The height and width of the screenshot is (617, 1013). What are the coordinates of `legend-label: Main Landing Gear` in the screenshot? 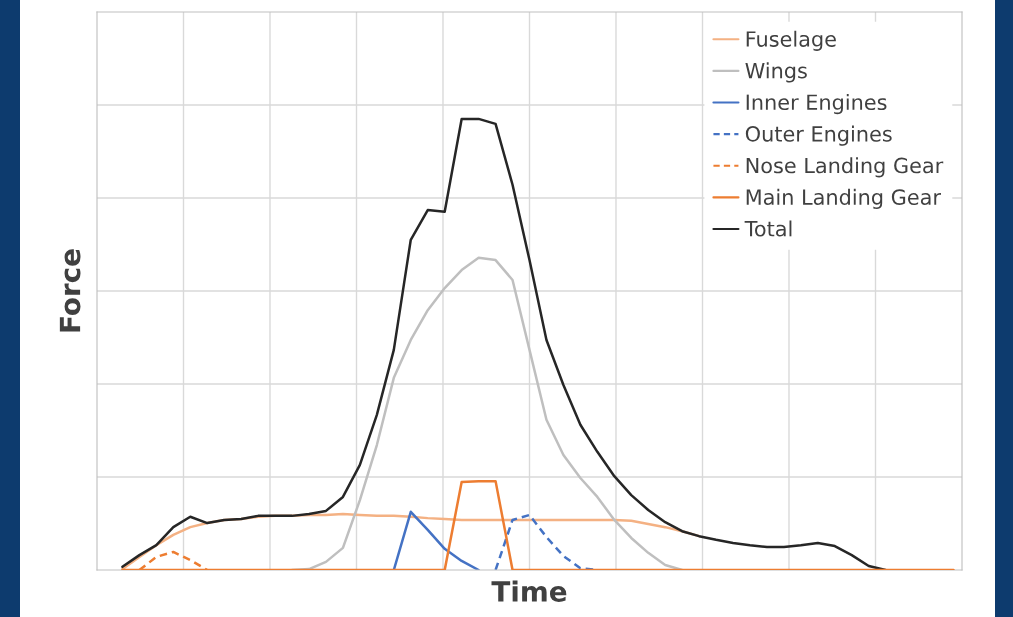 It's located at (843, 199).